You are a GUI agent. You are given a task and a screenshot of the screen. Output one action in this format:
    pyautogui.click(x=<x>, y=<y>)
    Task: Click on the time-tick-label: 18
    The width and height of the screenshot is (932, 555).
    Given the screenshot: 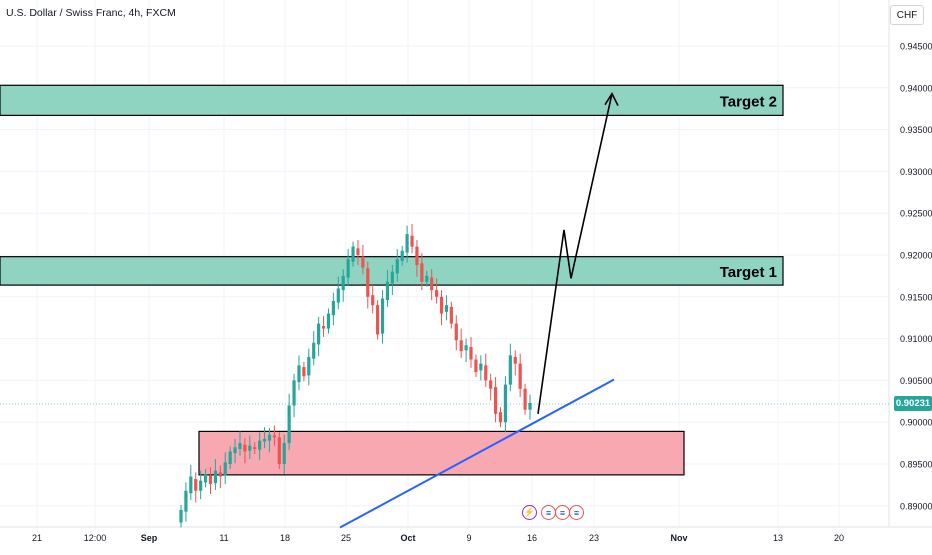 What is the action you would take?
    pyautogui.click(x=285, y=538)
    